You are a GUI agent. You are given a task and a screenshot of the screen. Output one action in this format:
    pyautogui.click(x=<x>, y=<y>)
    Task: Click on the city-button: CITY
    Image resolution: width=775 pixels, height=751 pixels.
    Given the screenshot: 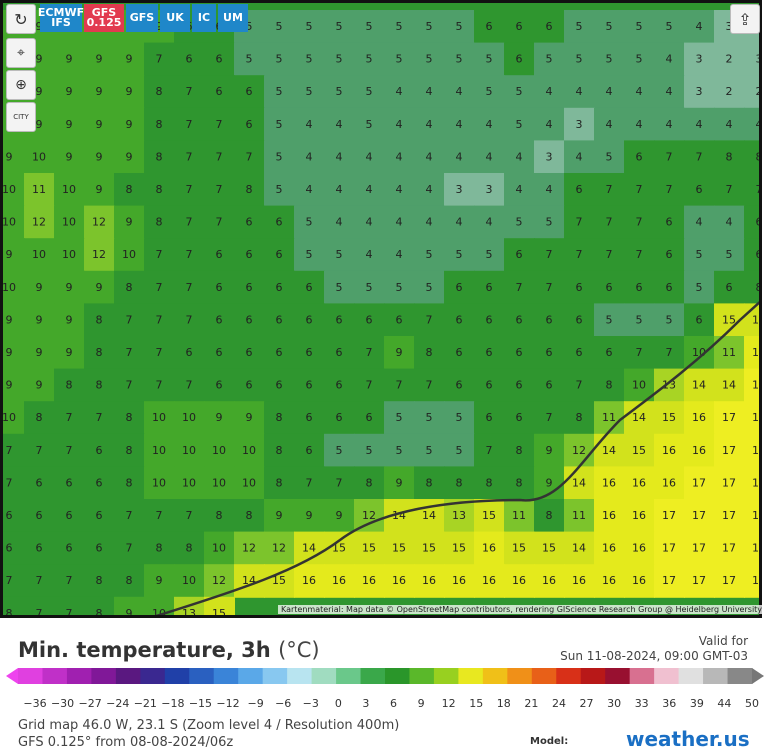 What is the action you would take?
    pyautogui.click(x=21, y=117)
    